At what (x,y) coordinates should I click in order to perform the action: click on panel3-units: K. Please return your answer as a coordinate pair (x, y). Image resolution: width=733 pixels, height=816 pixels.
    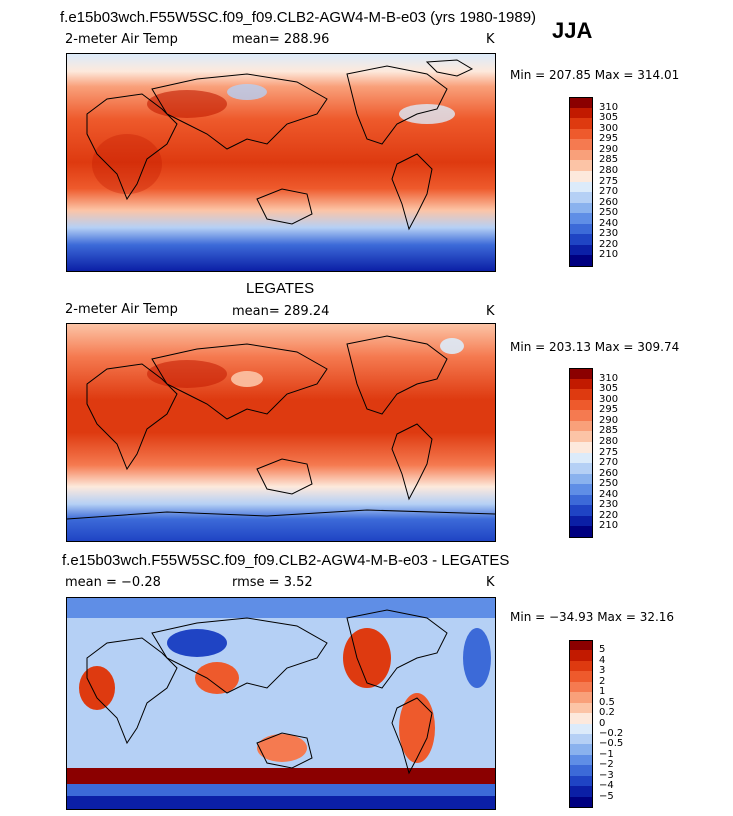
    Looking at the image, I should click on (490, 582).